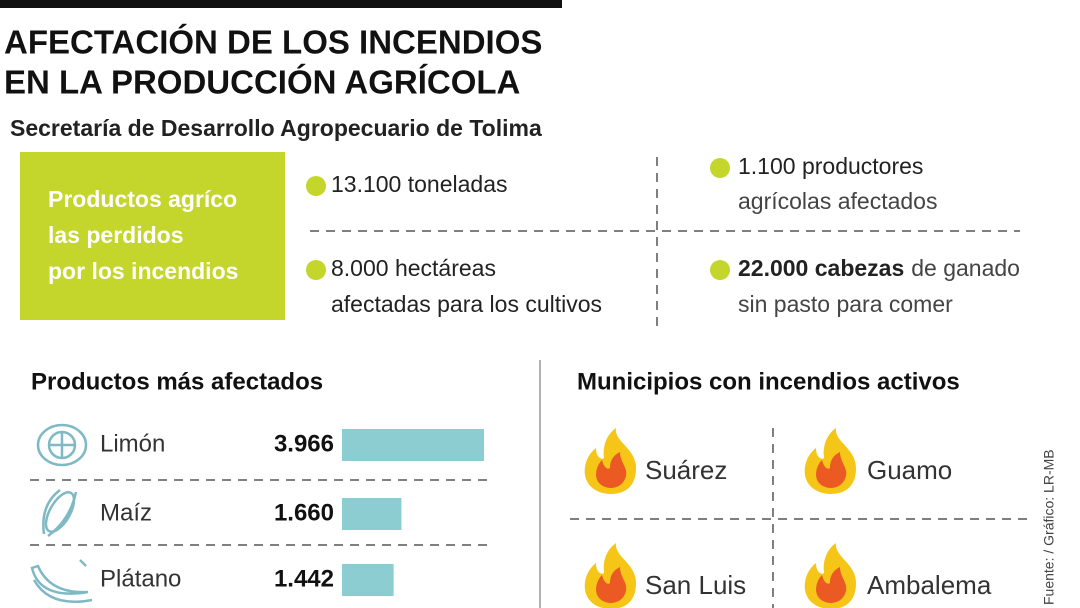 The width and height of the screenshot is (1080, 608). Describe the element at coordinates (304, 443) in the screenshot. I see `value-label: 3.966` at that location.